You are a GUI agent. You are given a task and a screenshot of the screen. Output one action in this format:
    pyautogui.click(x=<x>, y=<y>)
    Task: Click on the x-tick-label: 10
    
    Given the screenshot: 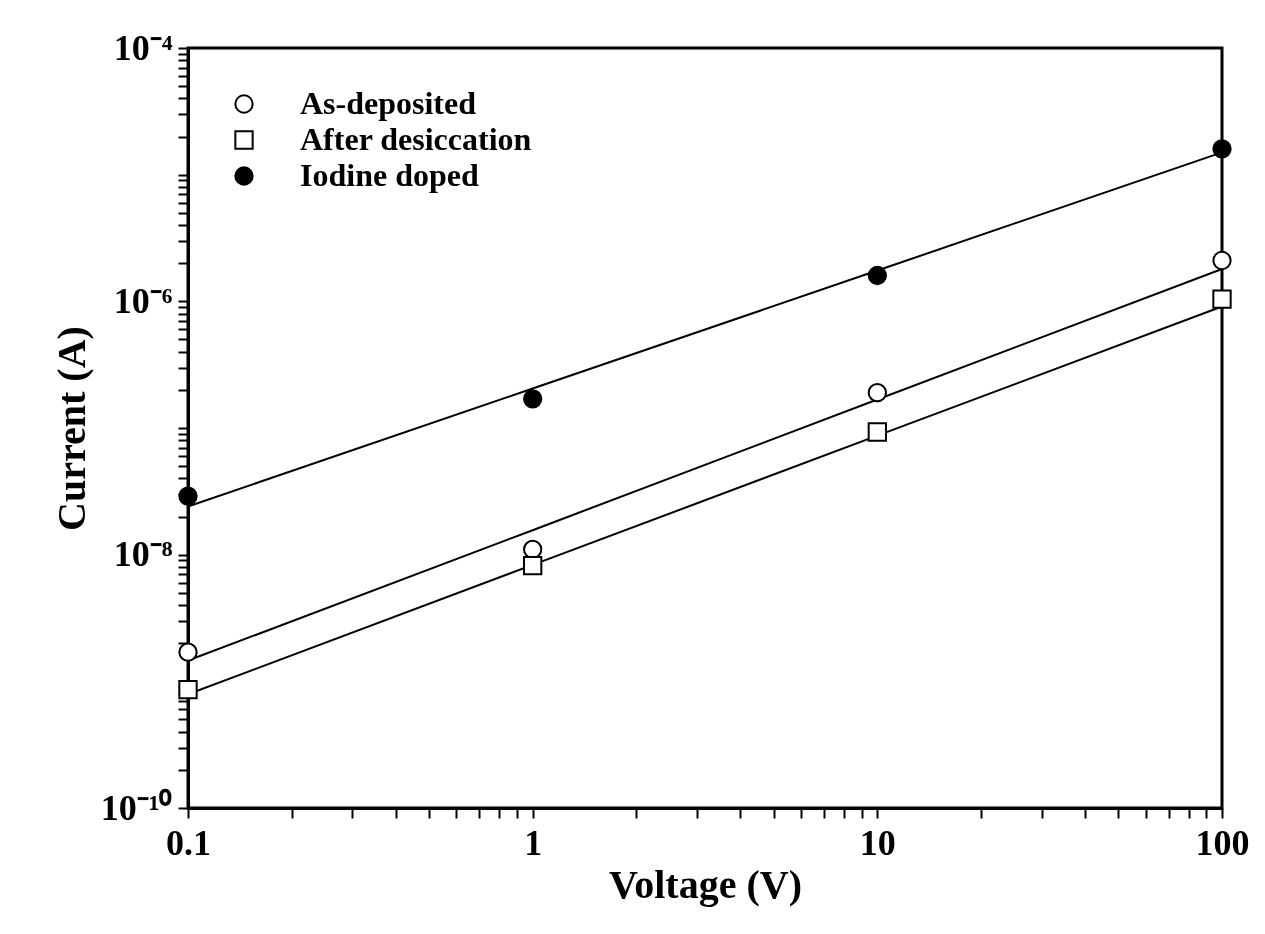 What is the action you would take?
    pyautogui.click(x=877, y=842)
    